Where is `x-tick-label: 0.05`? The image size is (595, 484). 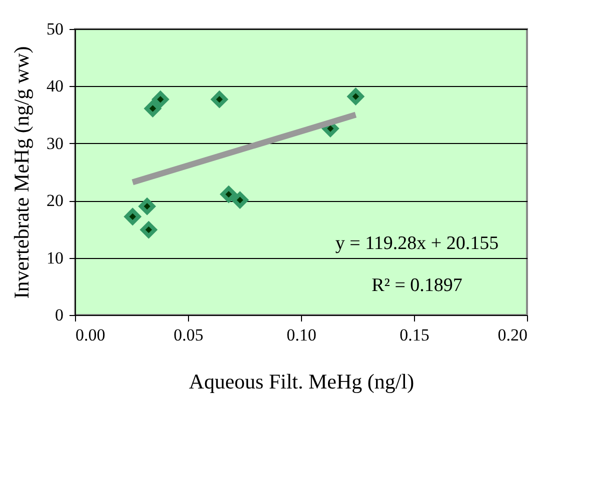
x-tick-label: 0.05 is located at coordinates (189, 335).